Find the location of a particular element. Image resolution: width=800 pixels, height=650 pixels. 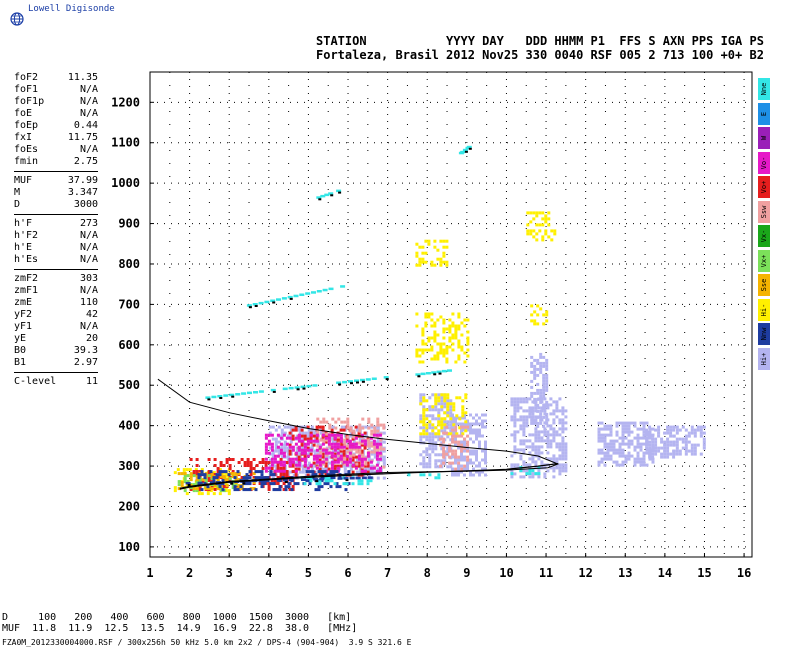

legend-label: Nnw is located at coordinates (764, 334).